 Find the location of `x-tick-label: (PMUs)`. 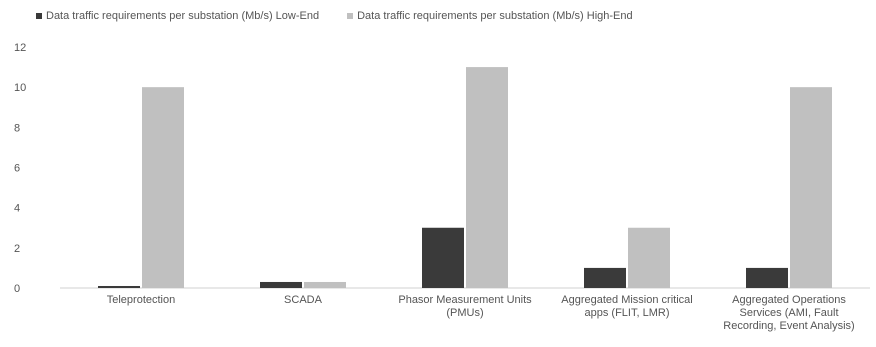

x-tick-label: (PMUs) is located at coordinates (464, 313).